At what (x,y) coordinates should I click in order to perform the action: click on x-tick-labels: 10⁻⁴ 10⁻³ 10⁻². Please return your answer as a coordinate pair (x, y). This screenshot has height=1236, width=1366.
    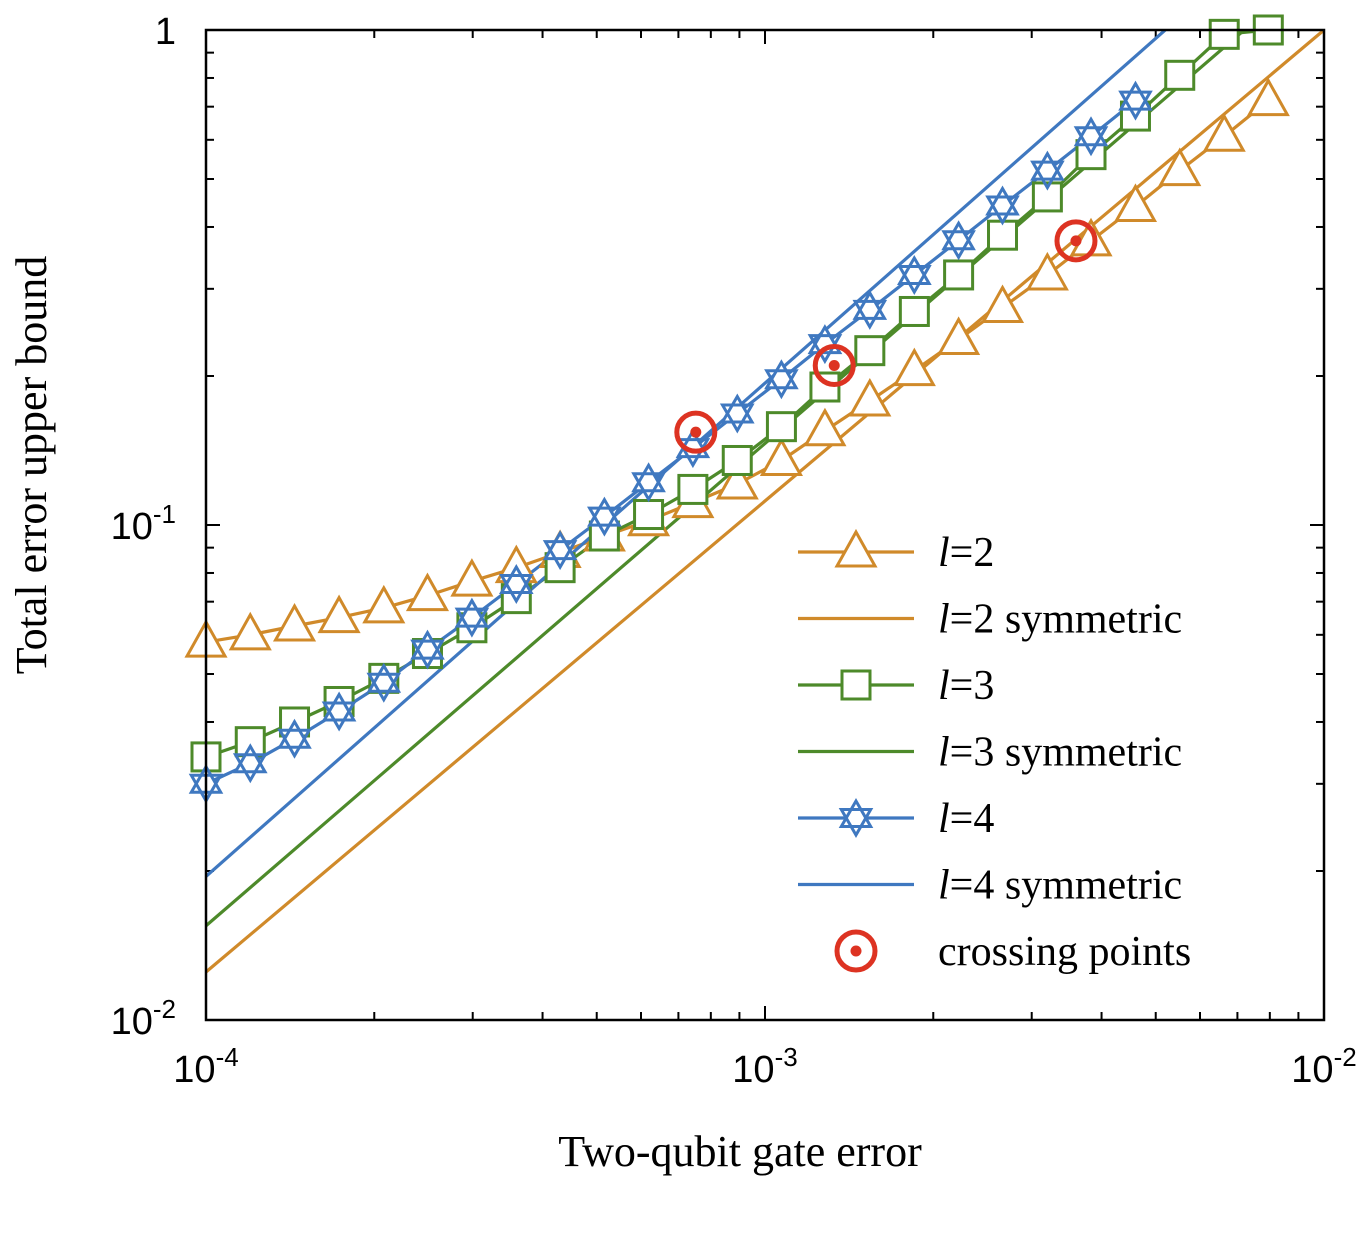
    Looking at the image, I should click on (764, 1066).